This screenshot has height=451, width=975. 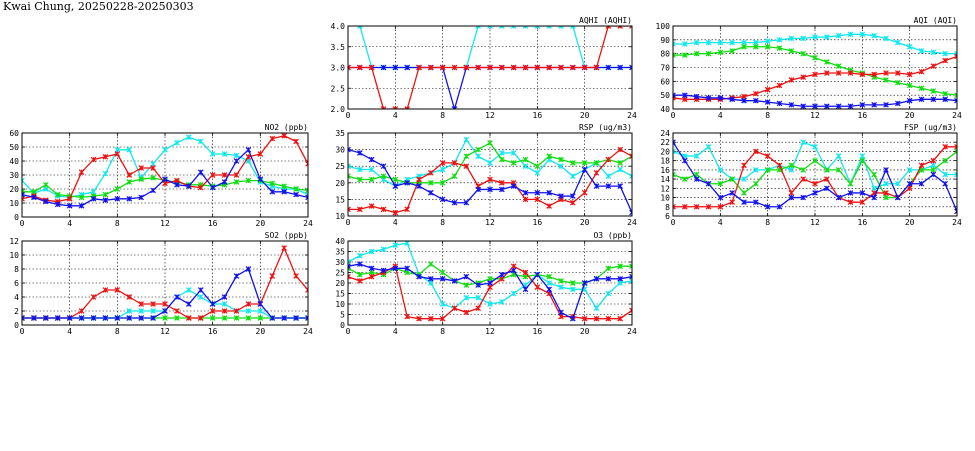 I want to click on y-tick-label: 50, so click(x=665, y=95).